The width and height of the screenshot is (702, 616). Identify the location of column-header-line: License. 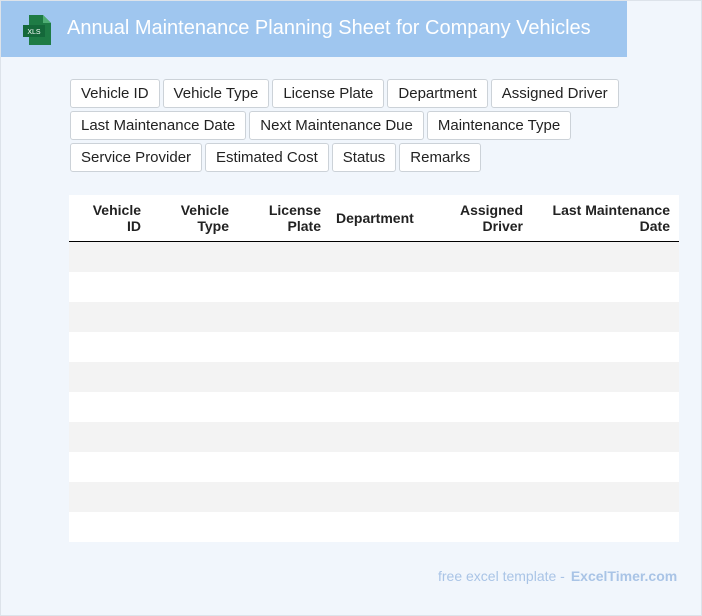
(294, 210).